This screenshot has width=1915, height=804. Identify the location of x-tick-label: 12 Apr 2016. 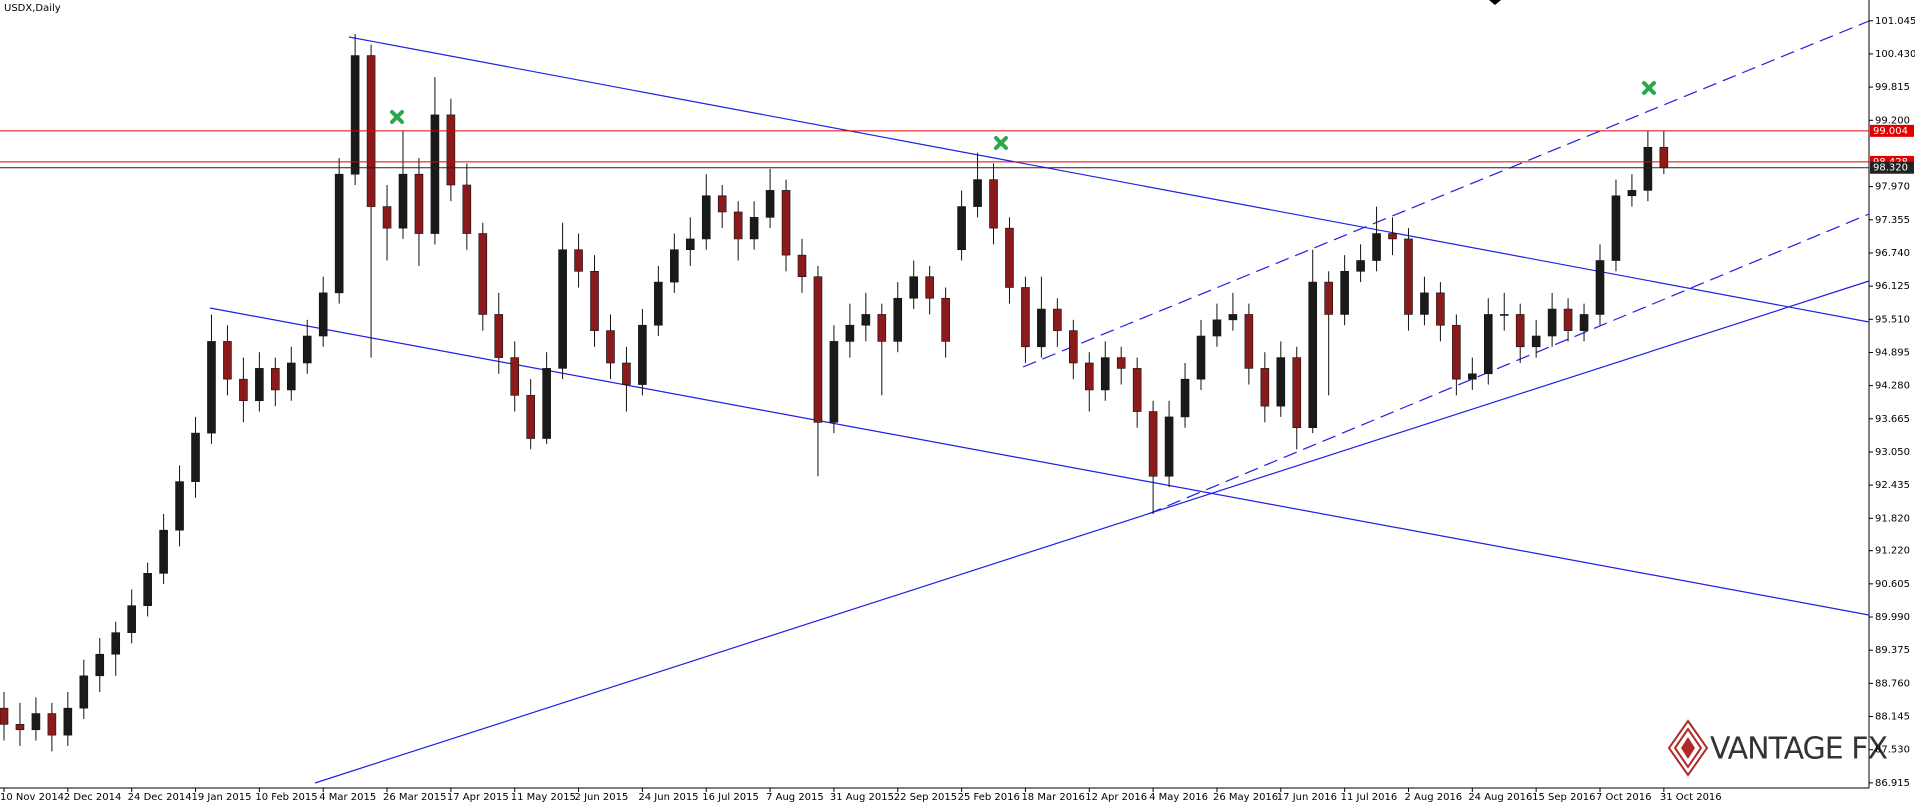
(1116, 797).